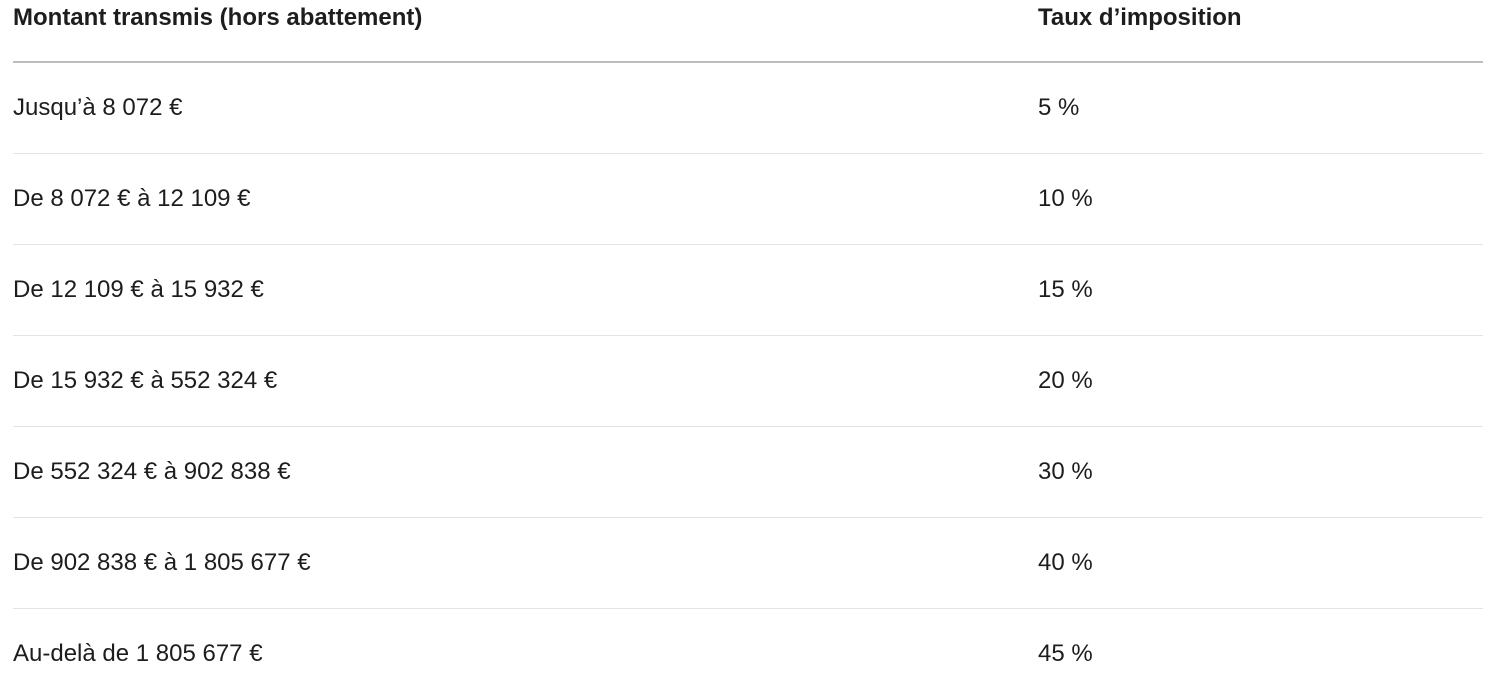  I want to click on rate-cell: 20 %, so click(1260, 381).